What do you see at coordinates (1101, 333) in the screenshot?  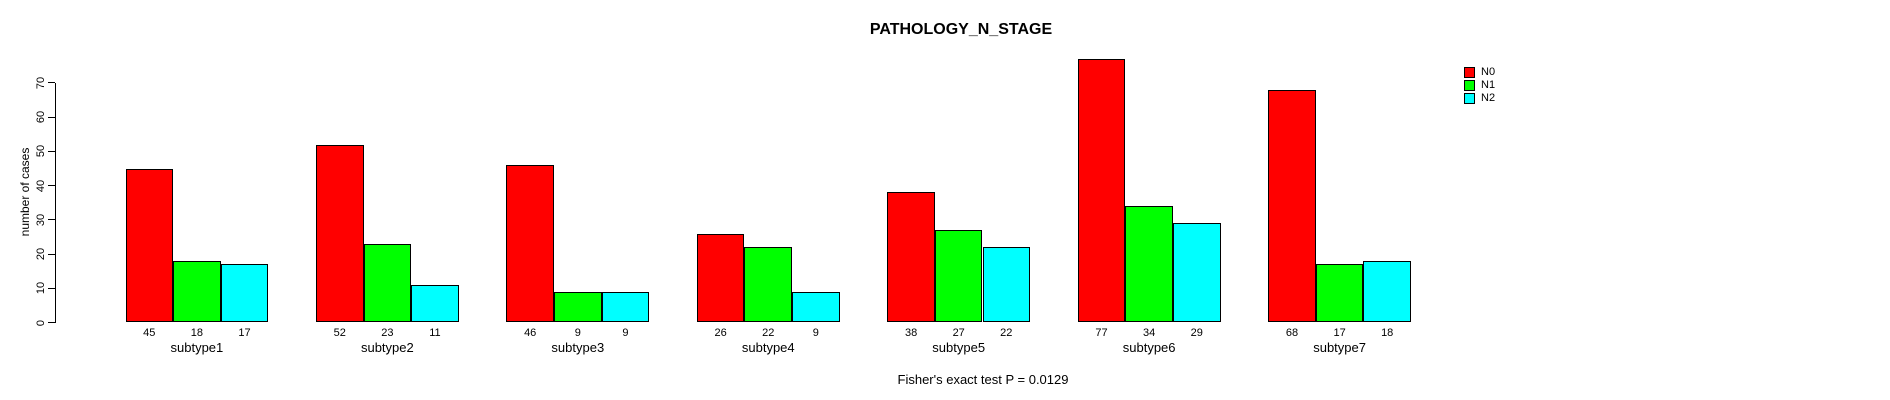 I see `bar-value-subtype6-N0: 77` at bounding box center [1101, 333].